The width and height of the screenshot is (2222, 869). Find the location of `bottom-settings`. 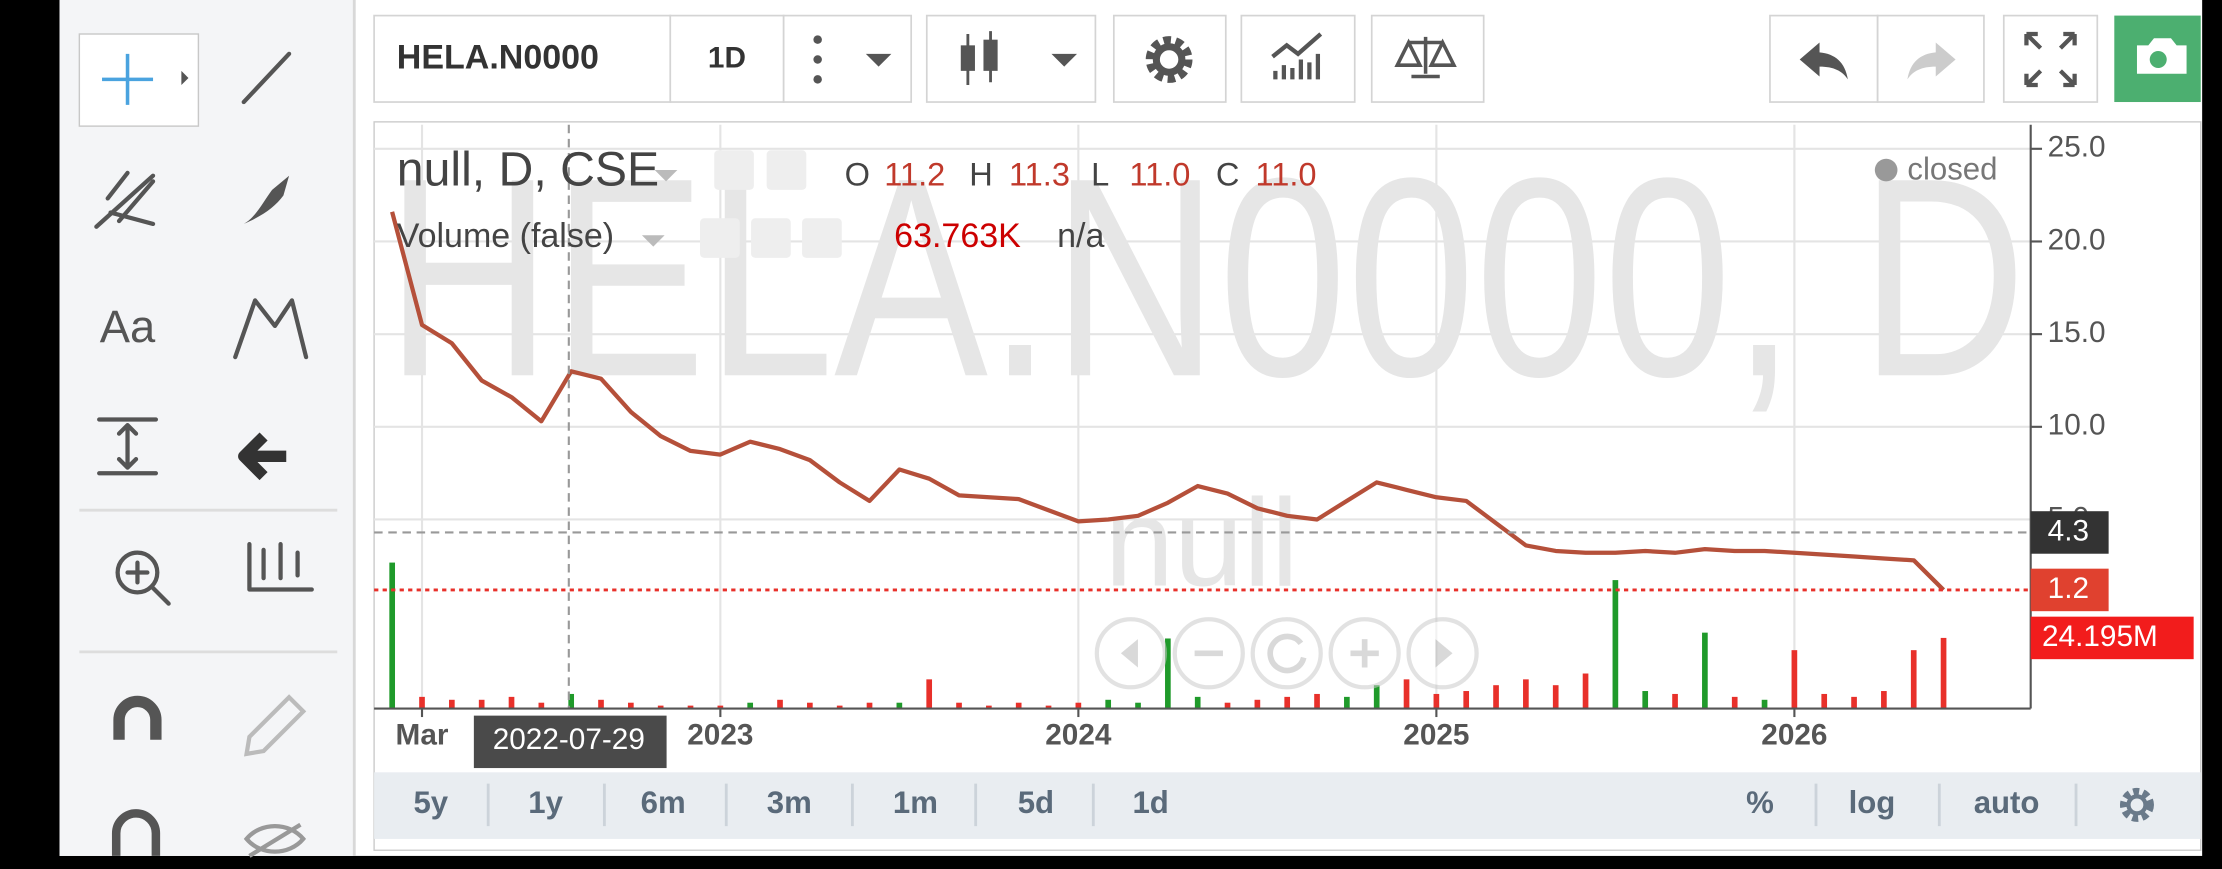

bottom-settings is located at coordinates (2136, 804).